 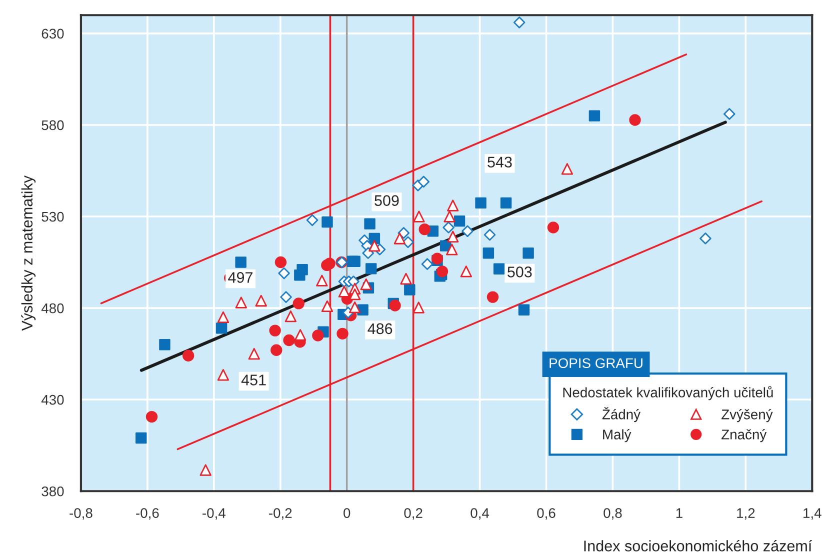 What do you see at coordinates (746, 514) in the screenshot?
I see `x-tick-label: 1,2` at bounding box center [746, 514].